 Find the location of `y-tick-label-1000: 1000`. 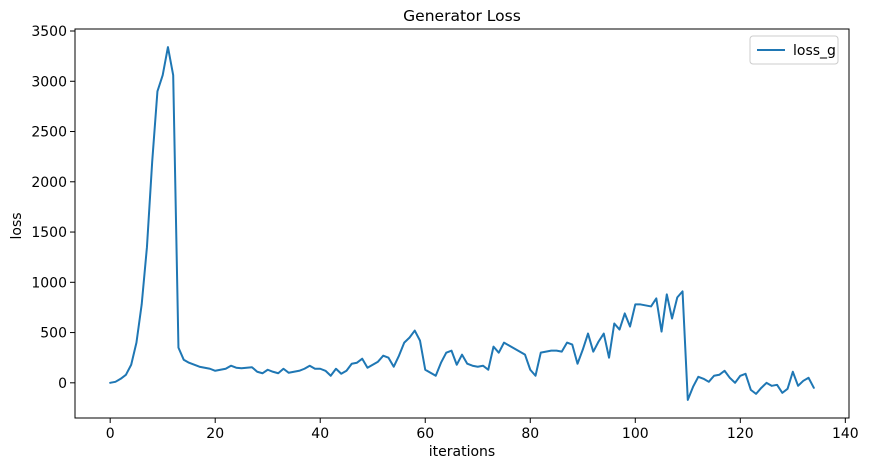

y-tick-label-1000: 1000 is located at coordinates (49, 283).